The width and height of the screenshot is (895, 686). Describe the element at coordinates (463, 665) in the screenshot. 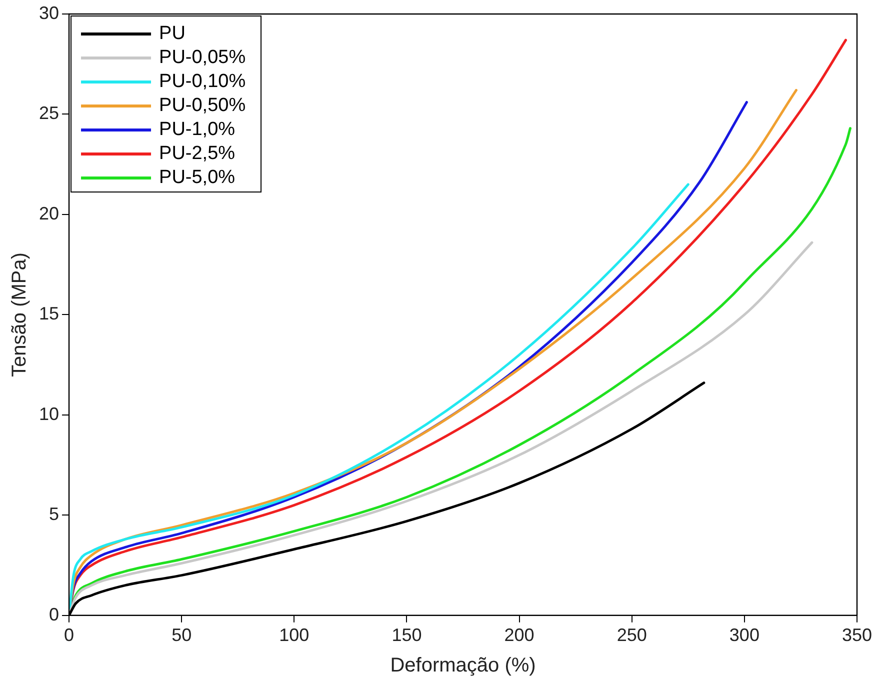

I see `x-axis-title: Deformação (%)` at that location.